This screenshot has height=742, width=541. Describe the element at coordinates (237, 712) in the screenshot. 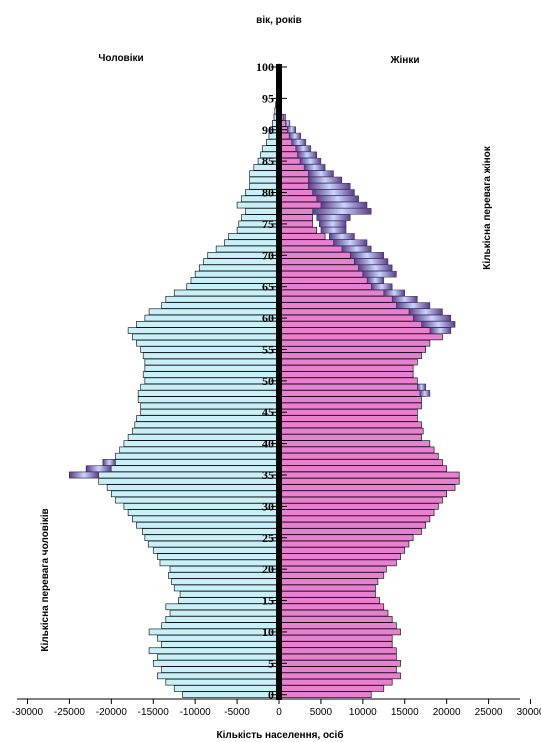

I see `x-tick-label--5000: -5000` at that location.